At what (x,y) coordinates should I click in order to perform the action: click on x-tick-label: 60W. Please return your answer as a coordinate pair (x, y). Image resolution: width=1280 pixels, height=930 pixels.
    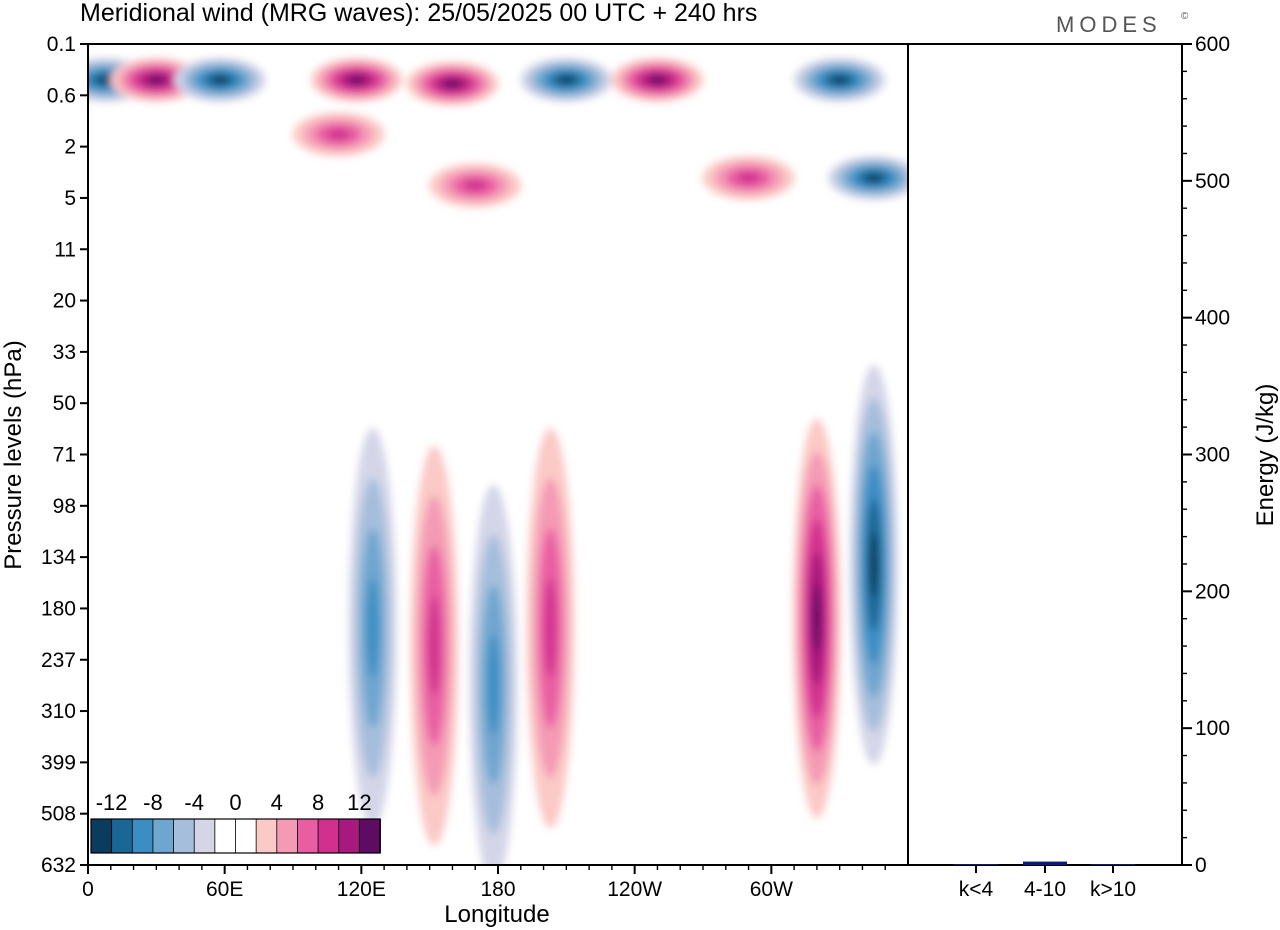
    Looking at the image, I should click on (771, 889).